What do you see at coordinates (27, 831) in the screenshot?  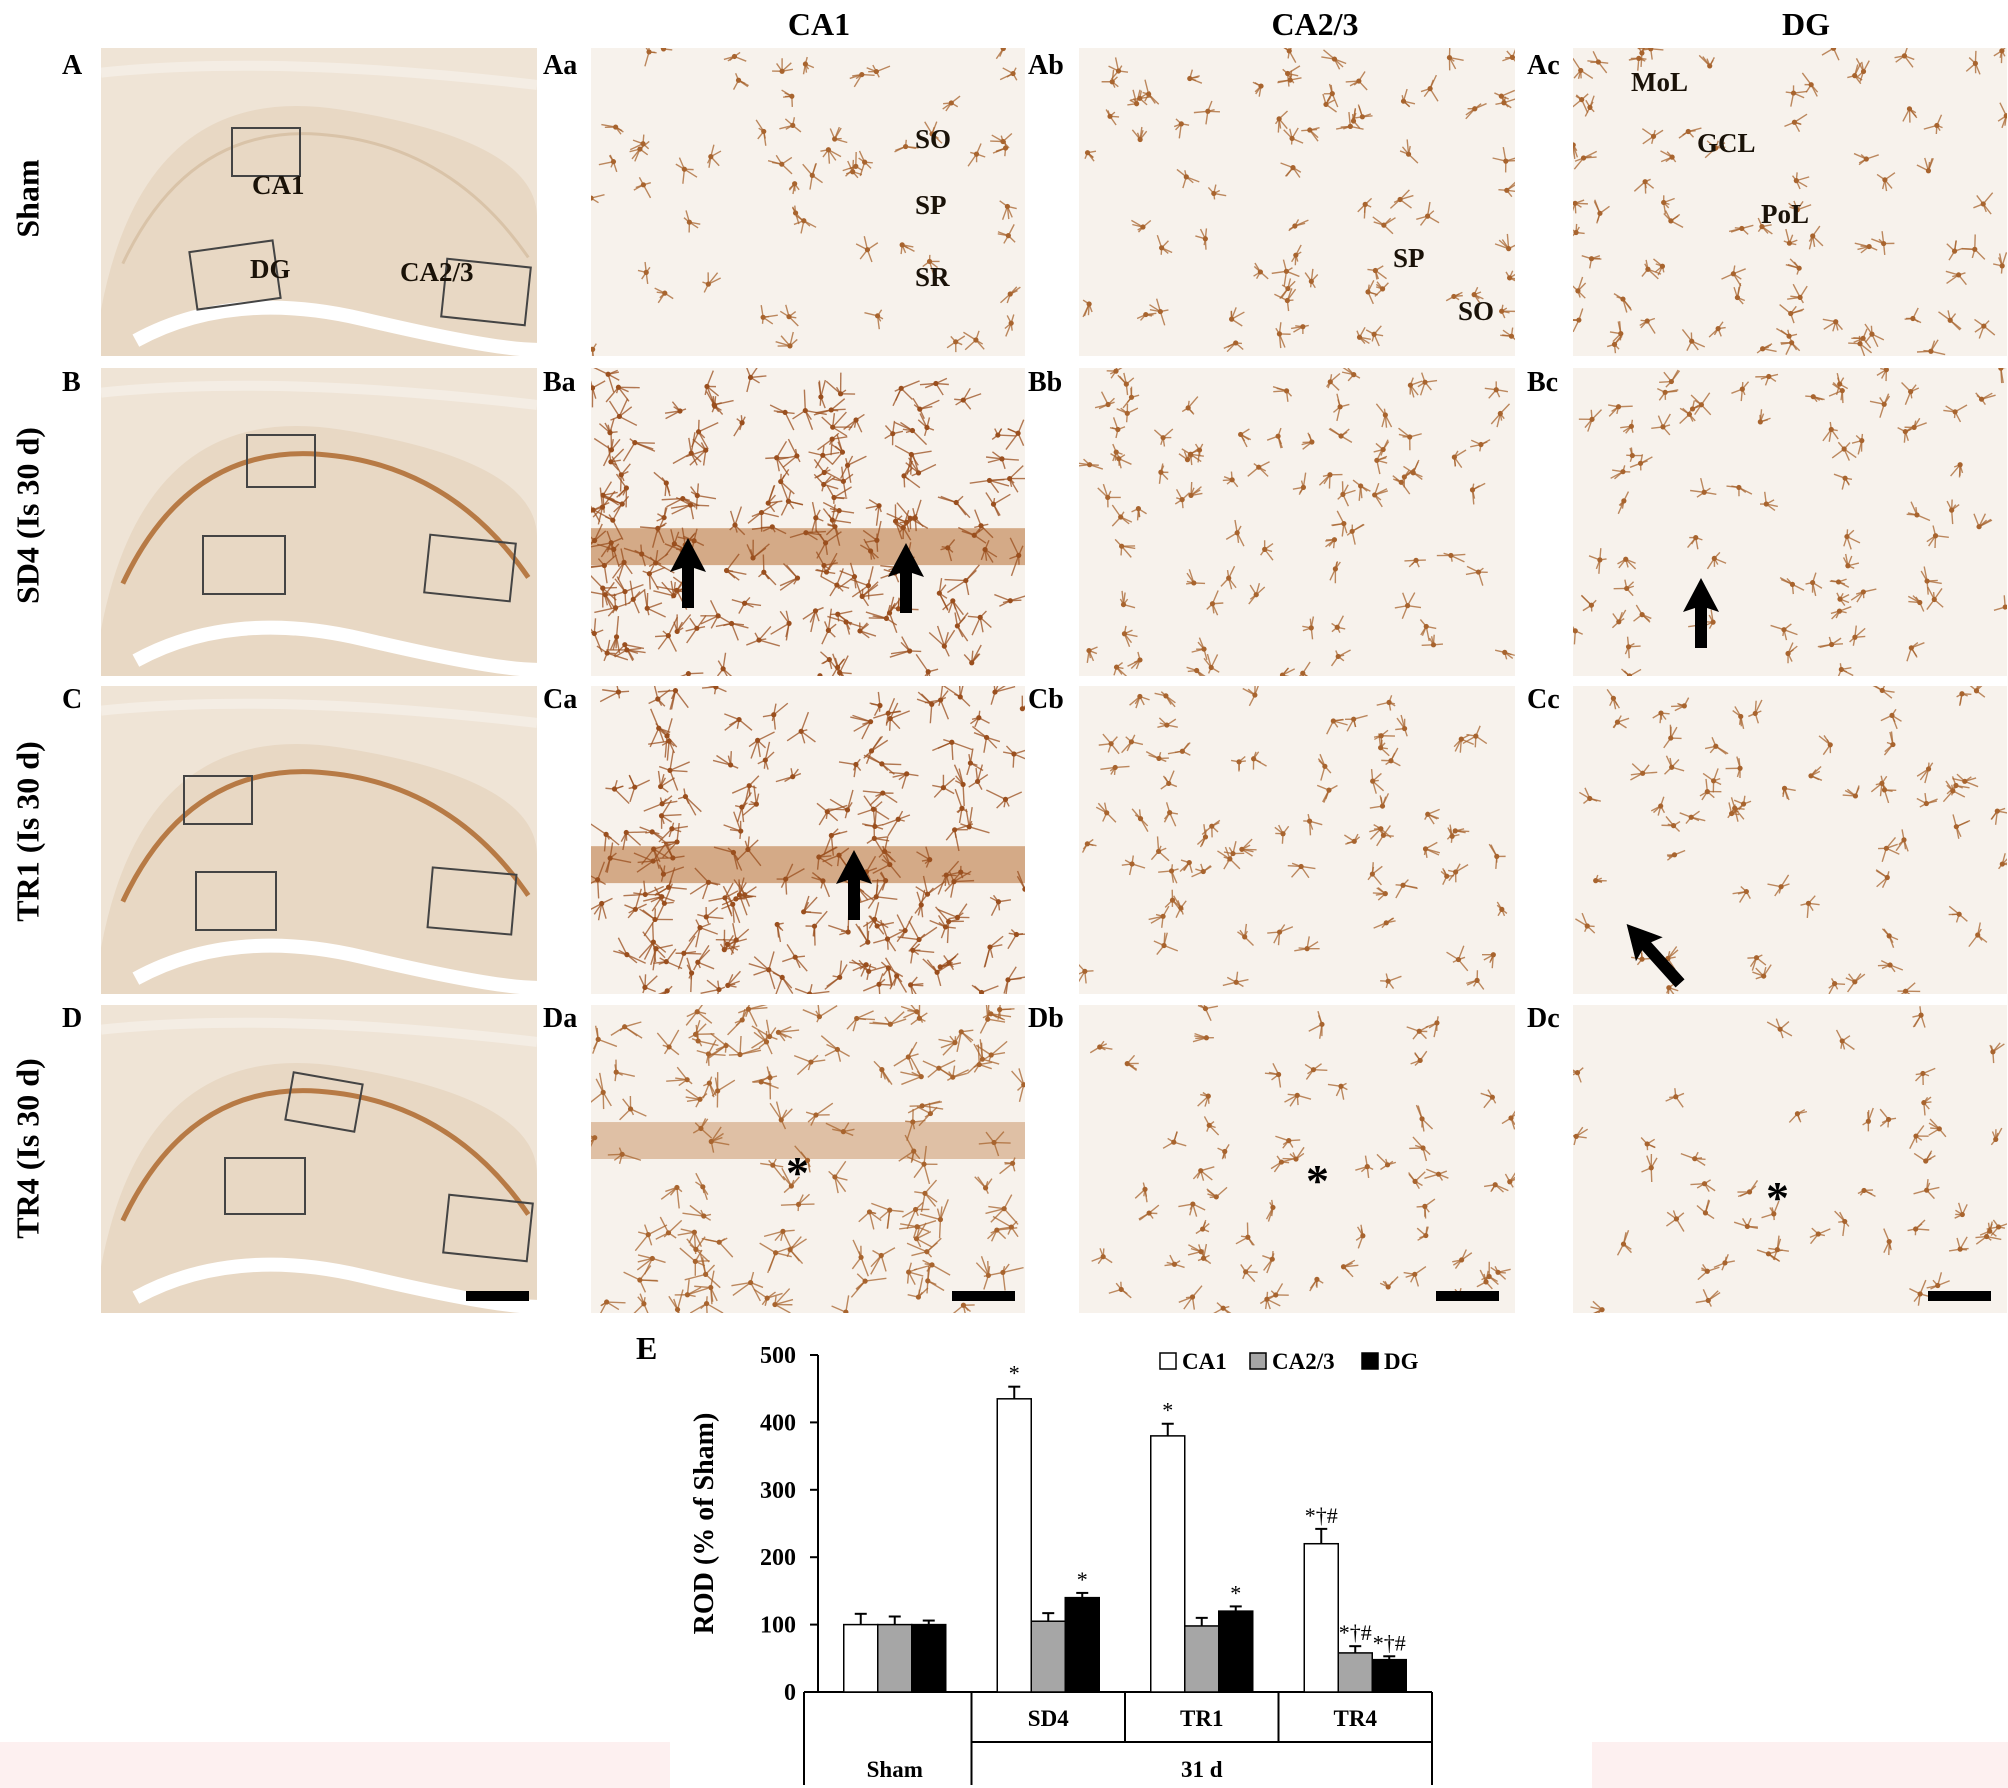 I see `row-label-tr1: TR1 (Is 30 d)` at bounding box center [27, 831].